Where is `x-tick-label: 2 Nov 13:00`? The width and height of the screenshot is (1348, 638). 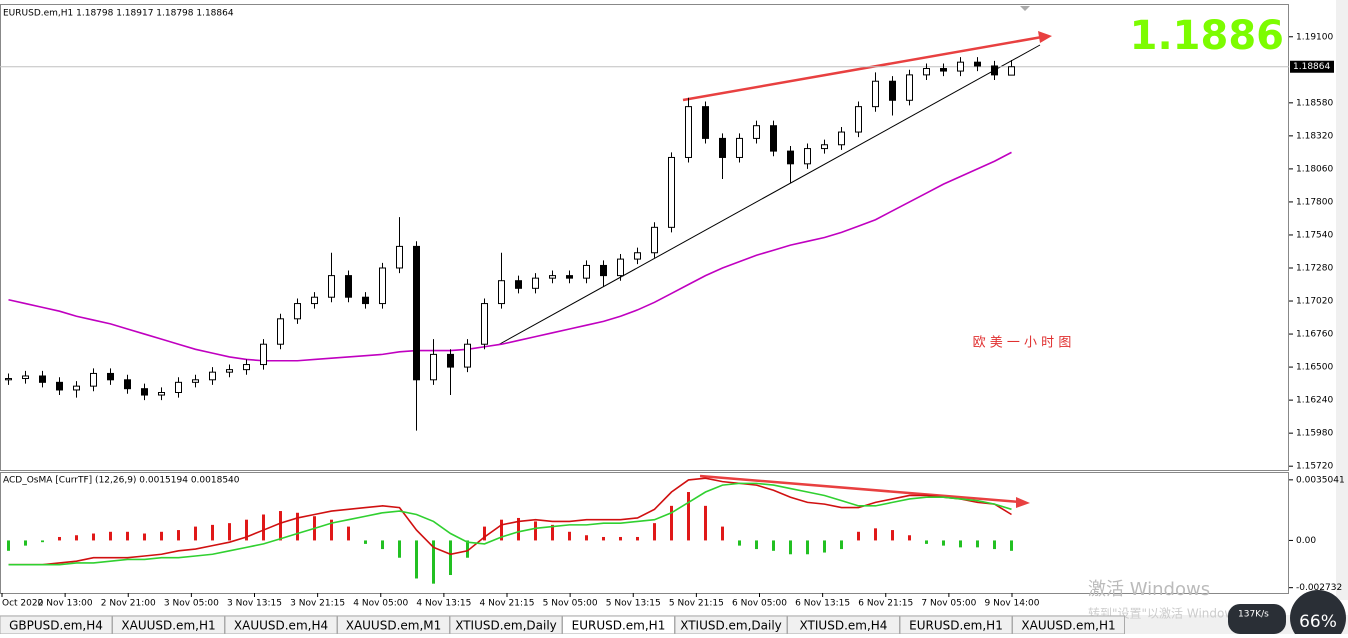 x-tick-label: 2 Nov 13:00 is located at coordinates (65, 604).